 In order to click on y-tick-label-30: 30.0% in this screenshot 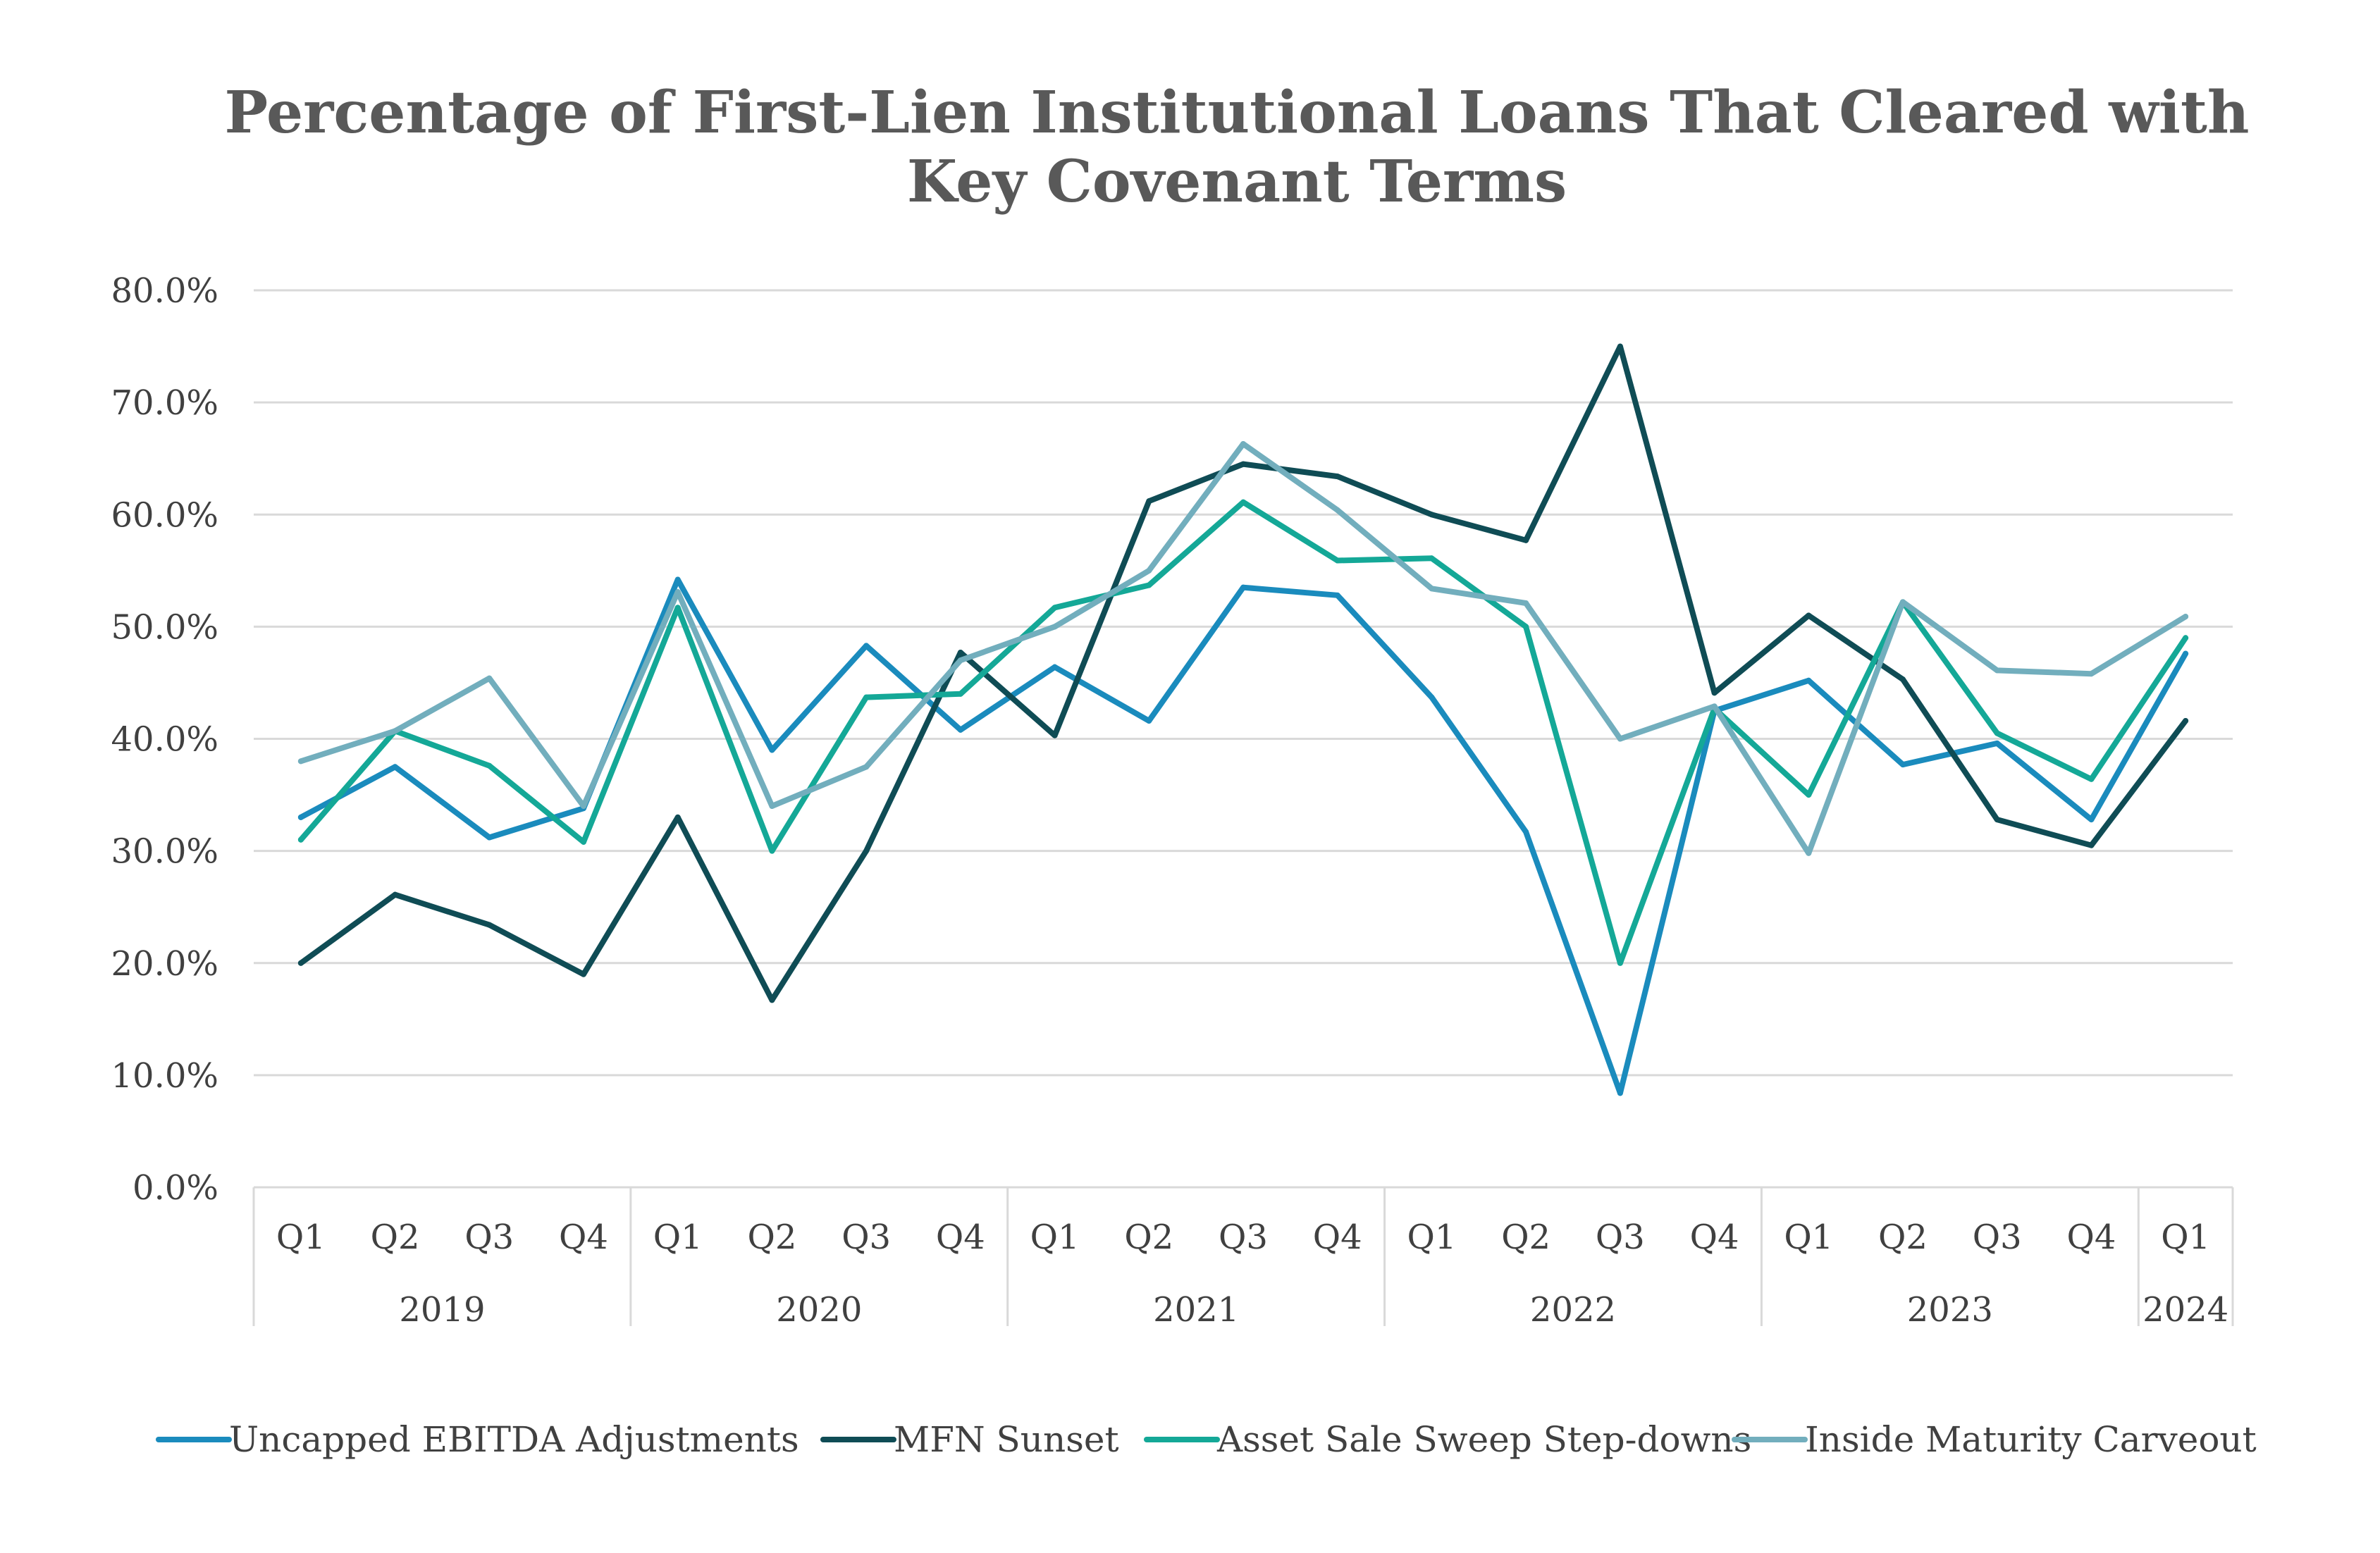, I will do `click(165, 852)`.